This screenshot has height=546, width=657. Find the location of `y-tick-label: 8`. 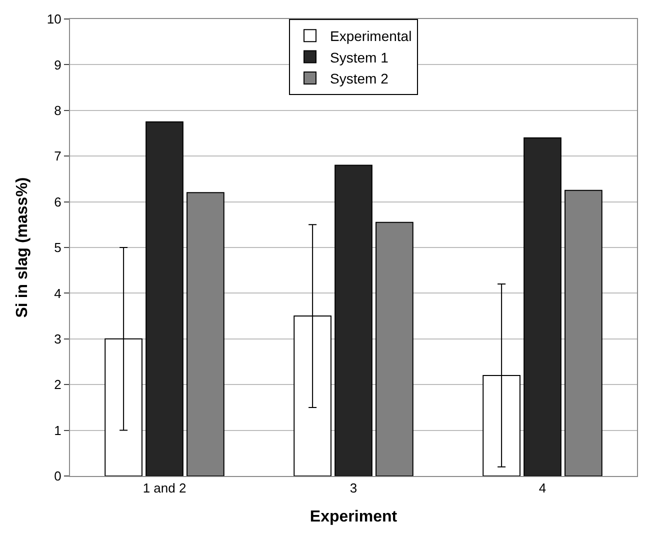

y-tick-label: 8 is located at coordinates (58, 110).